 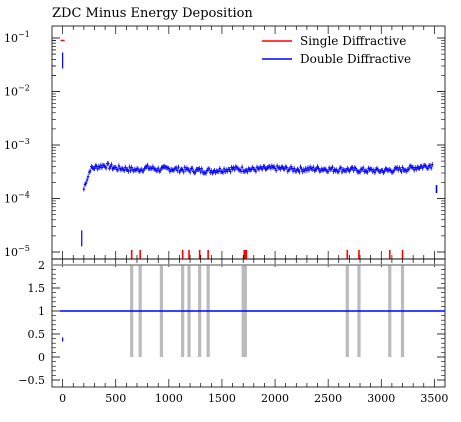 I want to click on x-tick-label: 0, so click(x=62, y=398).